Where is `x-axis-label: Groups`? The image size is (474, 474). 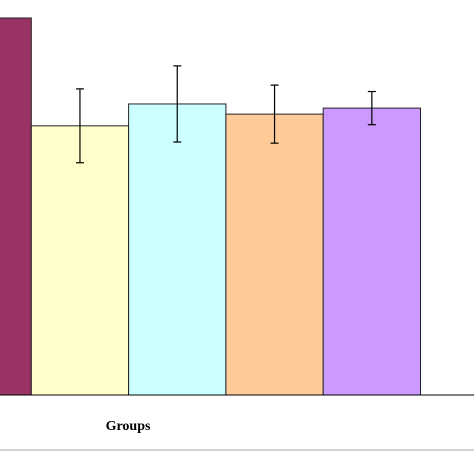
x-axis-label: Groups is located at coordinates (128, 426).